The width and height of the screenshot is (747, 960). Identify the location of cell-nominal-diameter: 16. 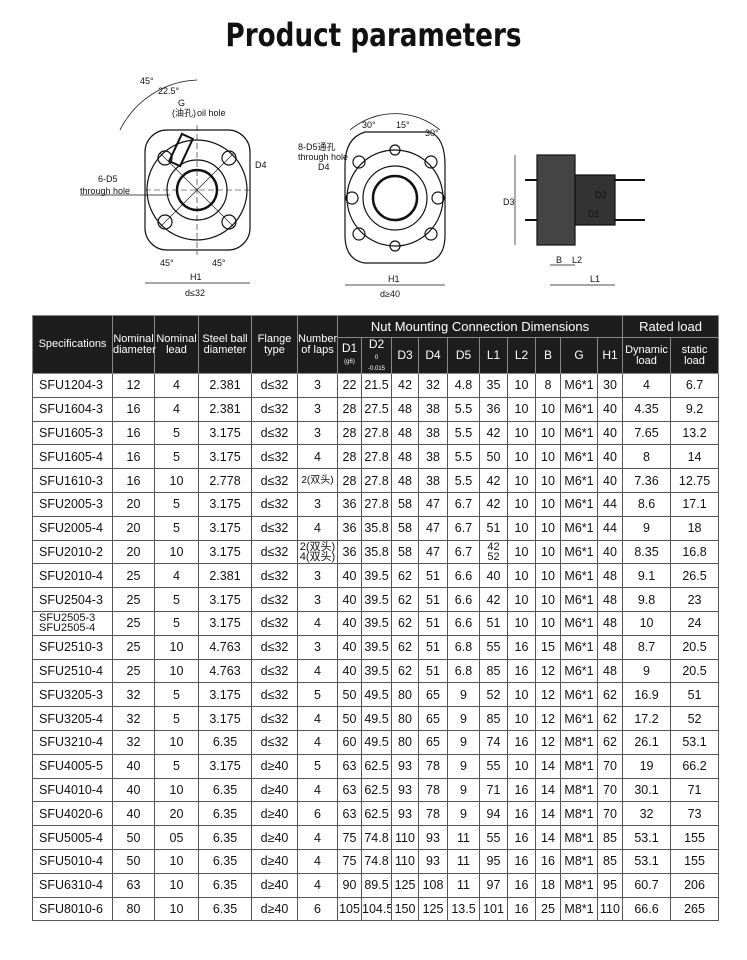
(133, 480).